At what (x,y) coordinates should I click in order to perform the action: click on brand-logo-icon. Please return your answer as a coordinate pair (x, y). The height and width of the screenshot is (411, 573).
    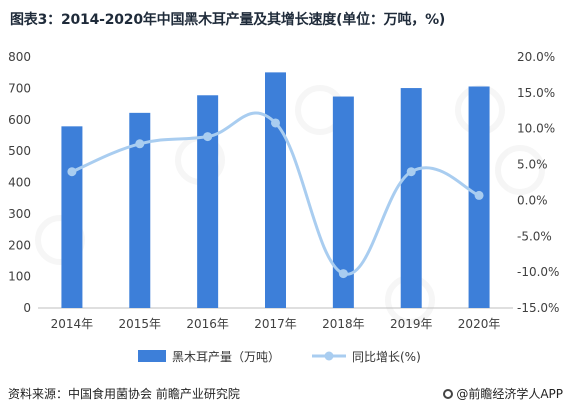
    Looking at the image, I should click on (448, 394).